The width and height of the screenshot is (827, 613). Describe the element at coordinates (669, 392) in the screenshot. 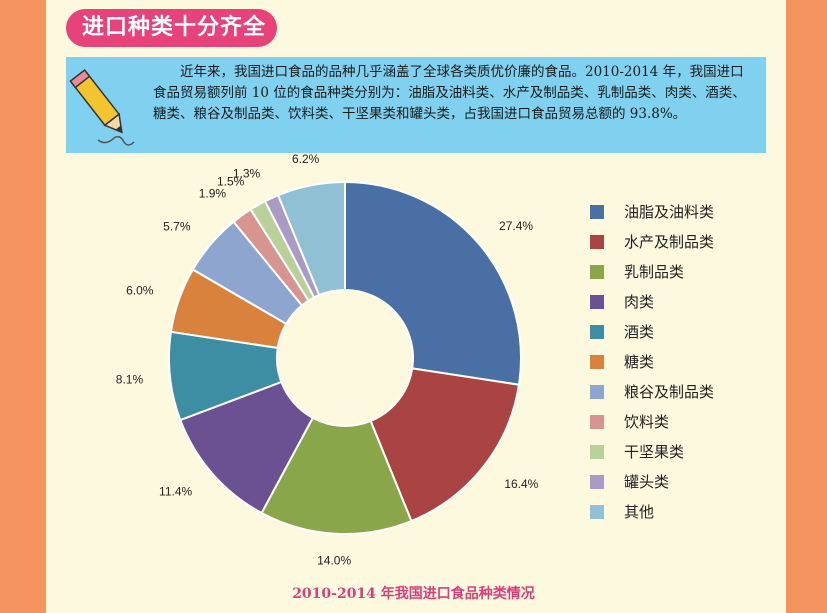

I see `legend-label: 粮谷及制品类` at that location.